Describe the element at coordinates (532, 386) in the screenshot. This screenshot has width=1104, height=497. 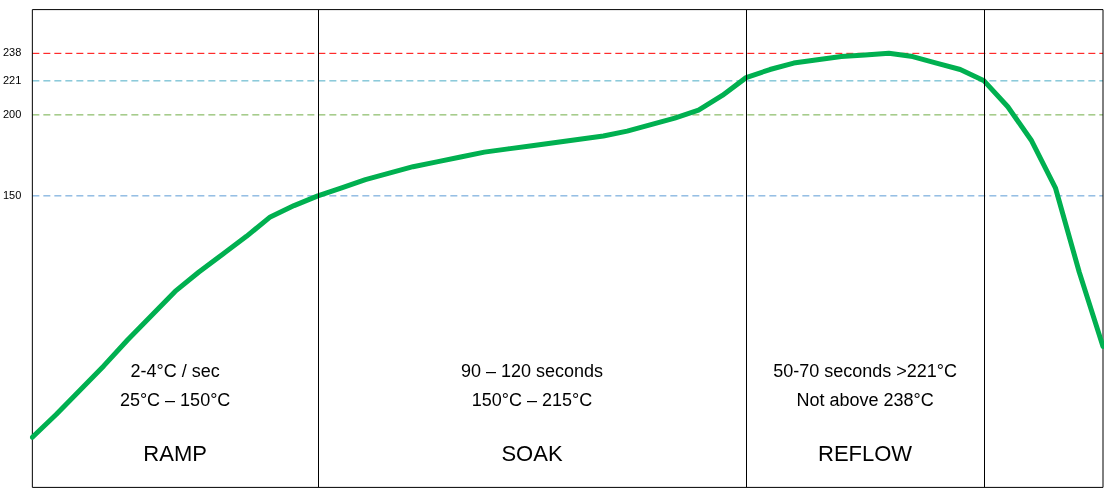
I see `annotation: 90 – 120 seconds 150°C – 215°C` at that location.